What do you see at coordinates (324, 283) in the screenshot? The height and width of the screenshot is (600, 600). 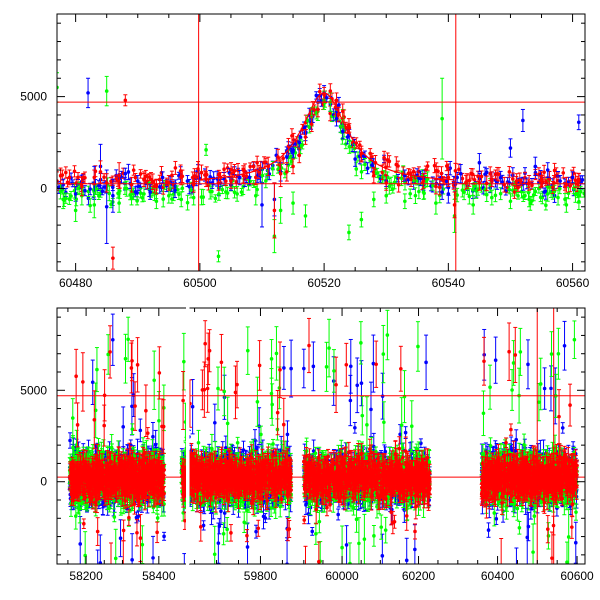 I see `x-tick-label: 60520` at bounding box center [324, 283].